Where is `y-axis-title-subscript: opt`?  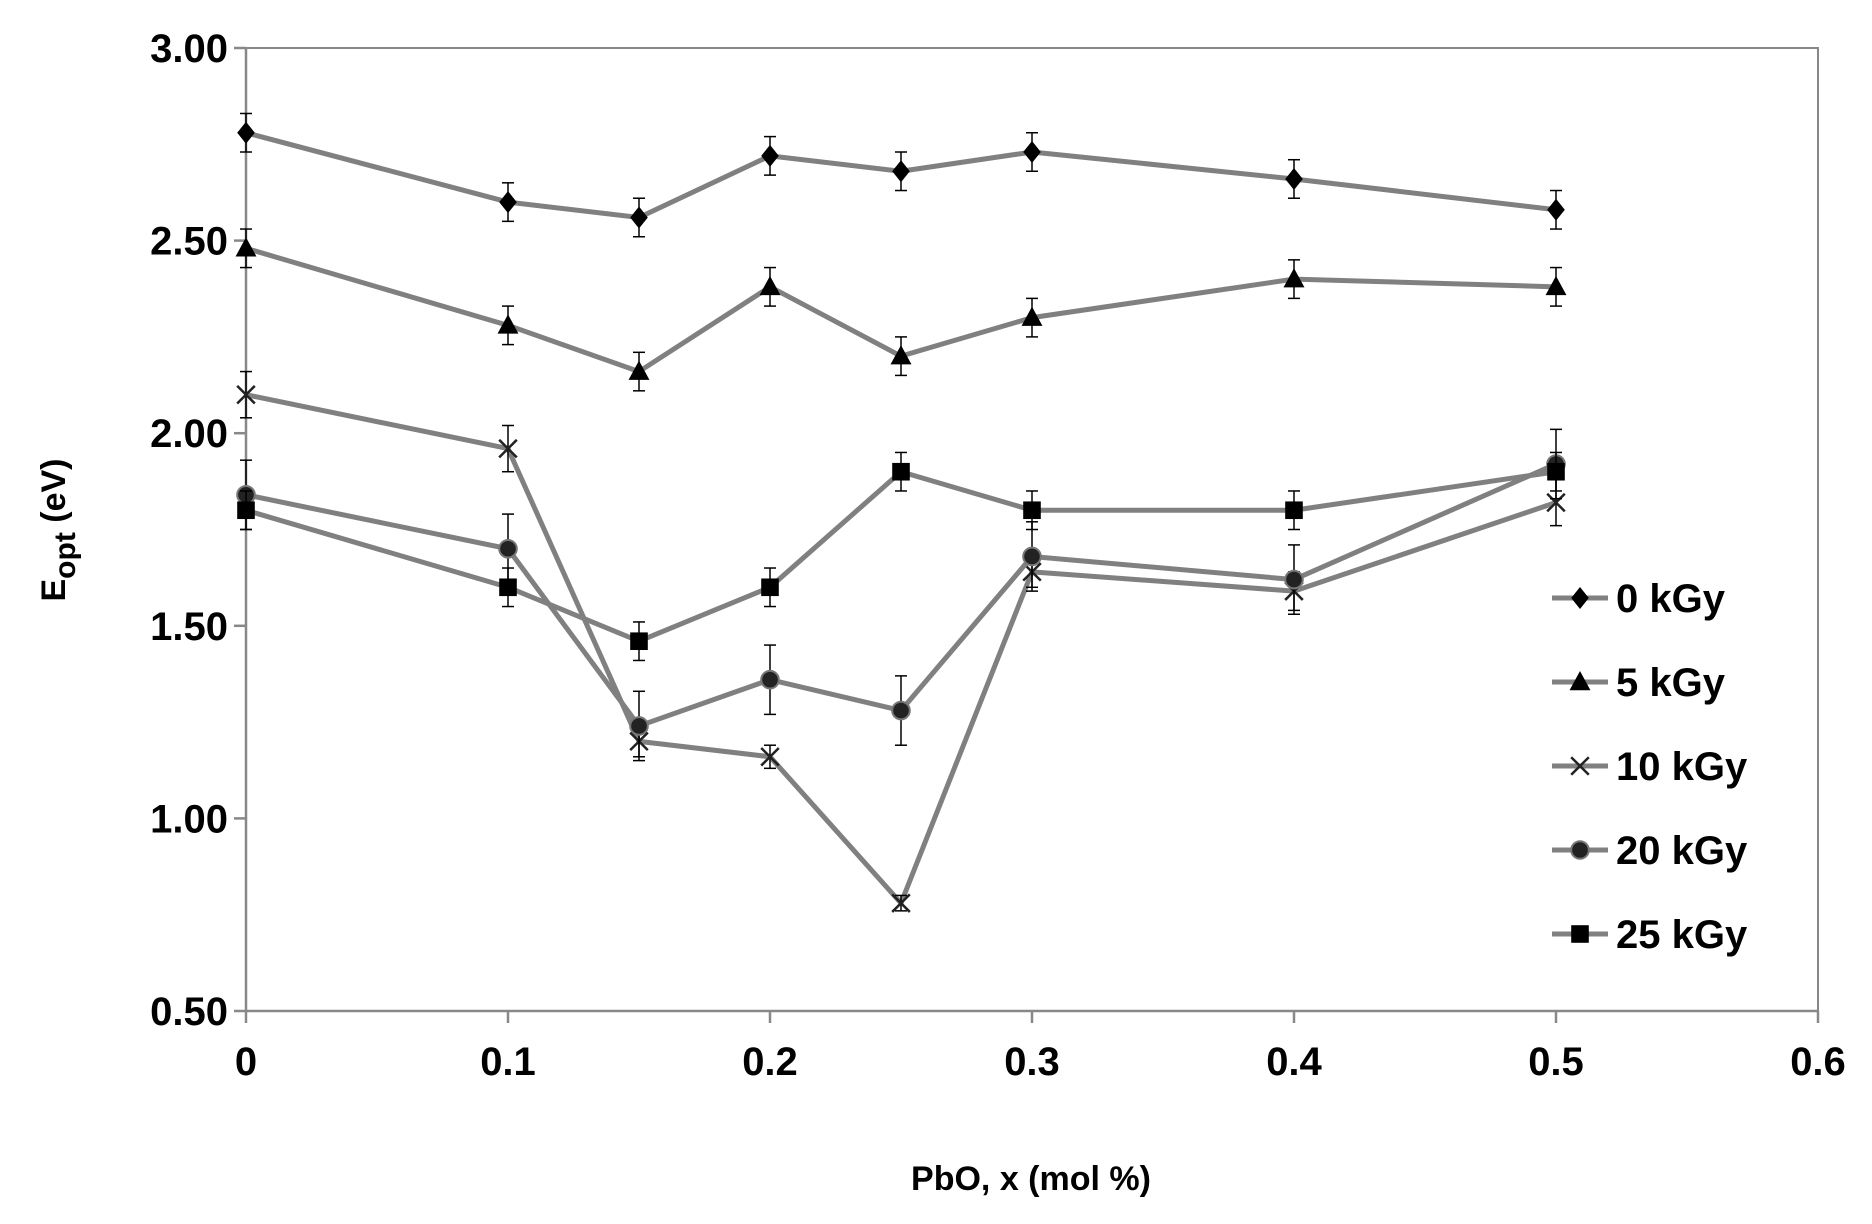 y-axis-title-subscript: opt is located at coordinates (65, 555).